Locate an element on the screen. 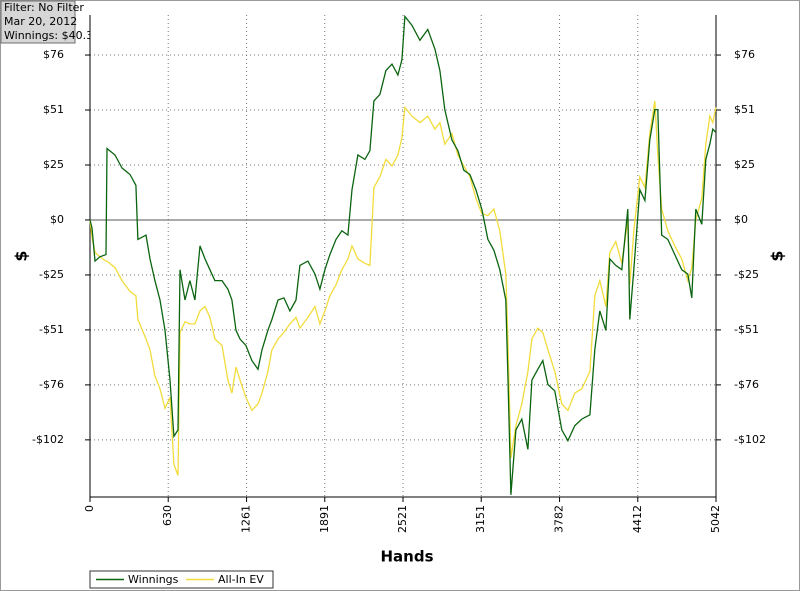 The image size is (800, 591). x-tick-label: 1261 is located at coordinates (246, 519).